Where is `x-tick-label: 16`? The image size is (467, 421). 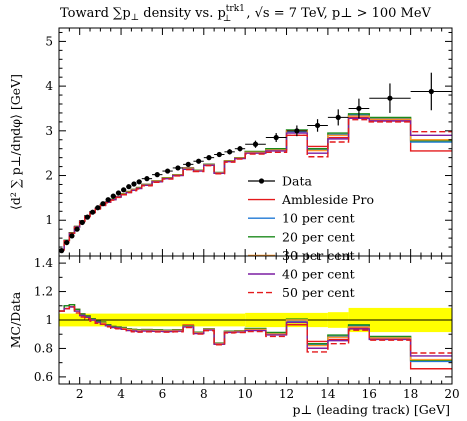
x-tick-label: 16 is located at coordinates (369, 394).